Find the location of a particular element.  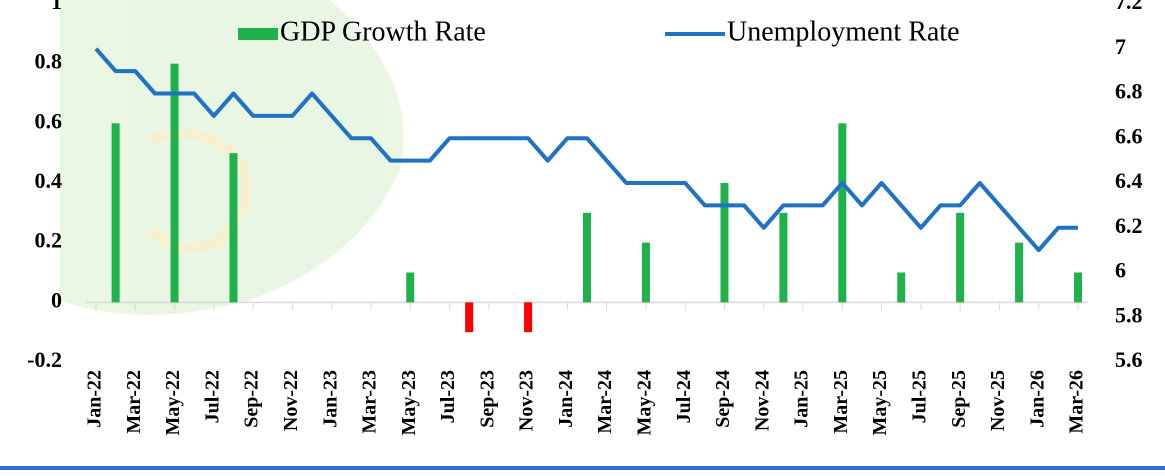

y-tick-label: -0.2 is located at coordinates (44, 359).